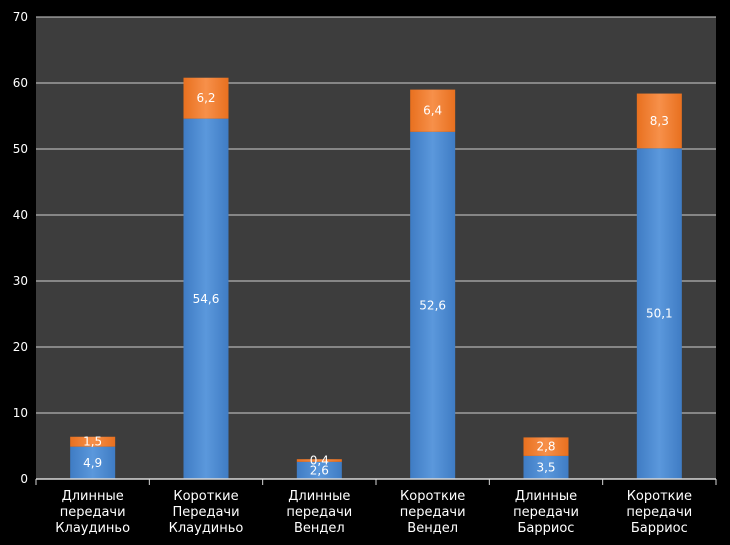  I want to click on data-label: 4,9, so click(92, 463).